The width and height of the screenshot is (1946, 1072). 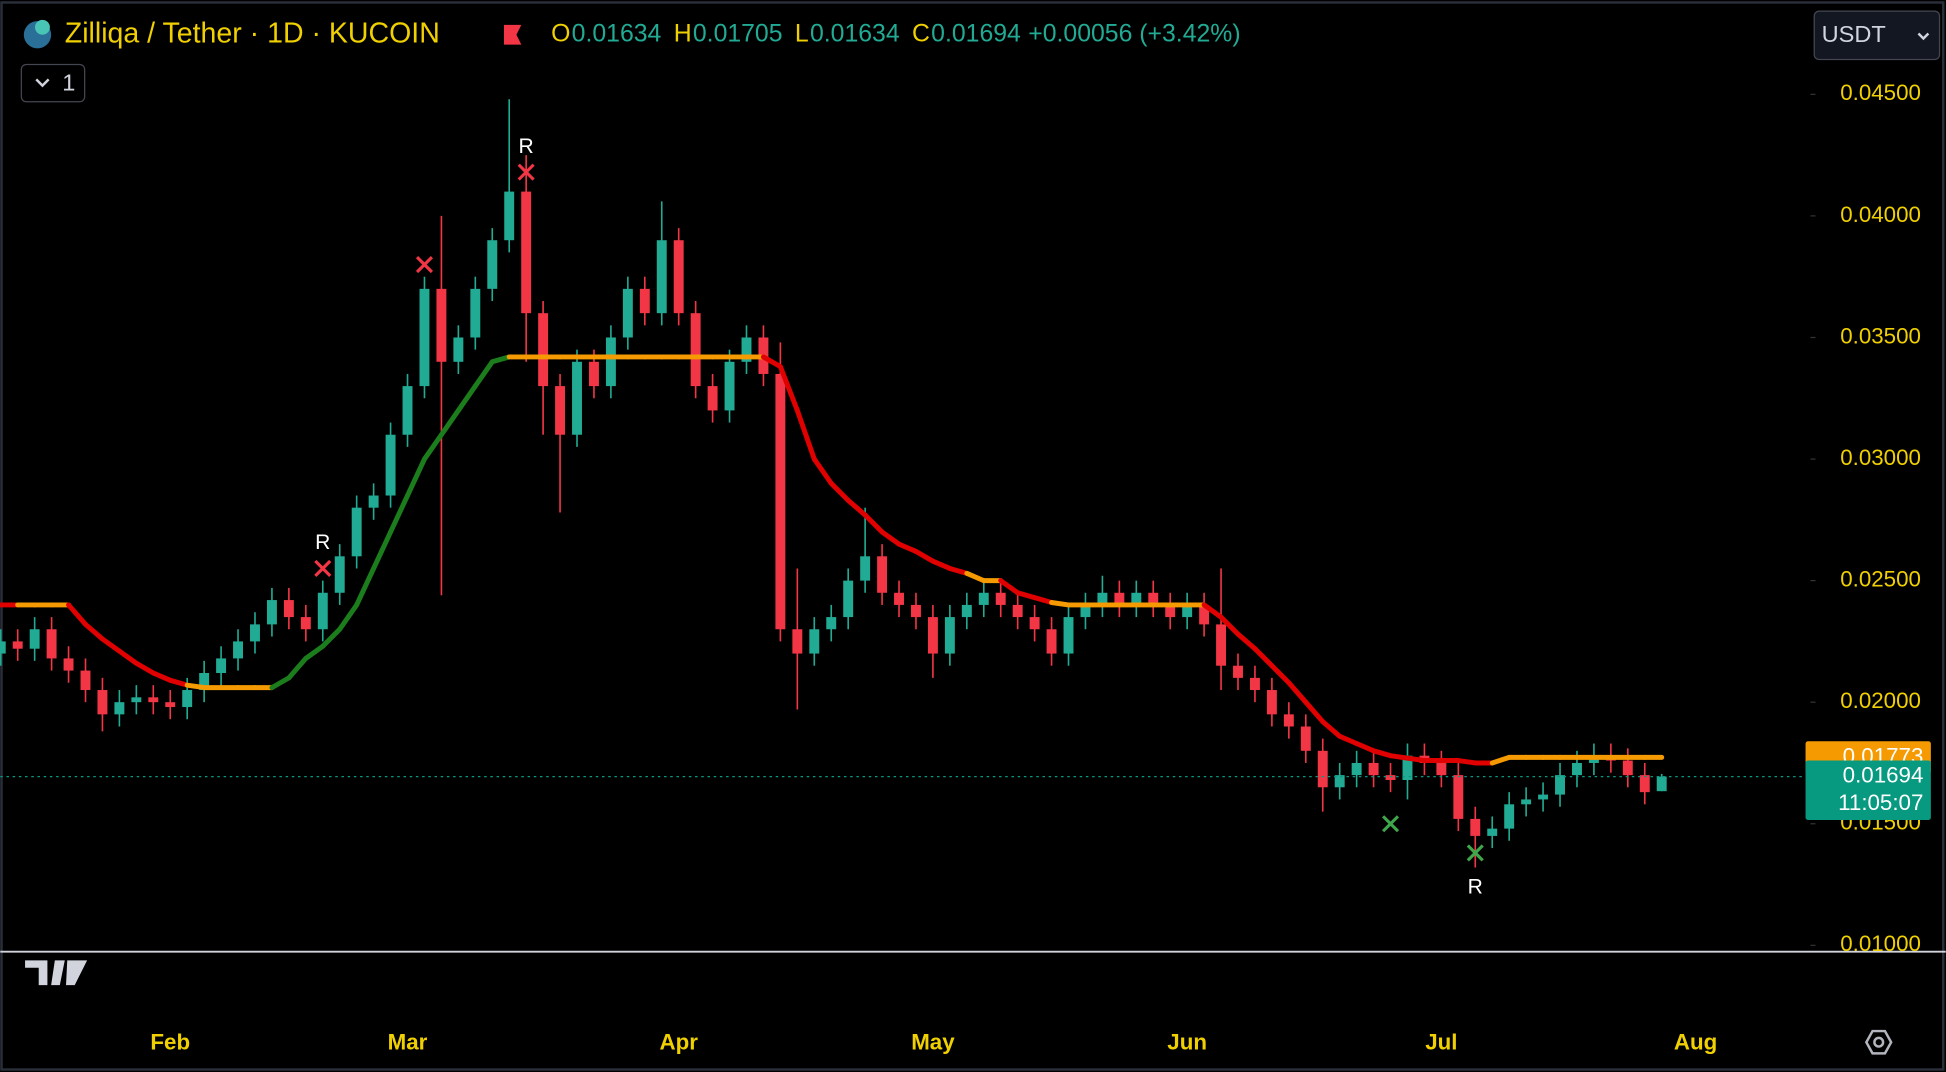 I want to click on pane-toggle: 1, so click(x=53, y=83).